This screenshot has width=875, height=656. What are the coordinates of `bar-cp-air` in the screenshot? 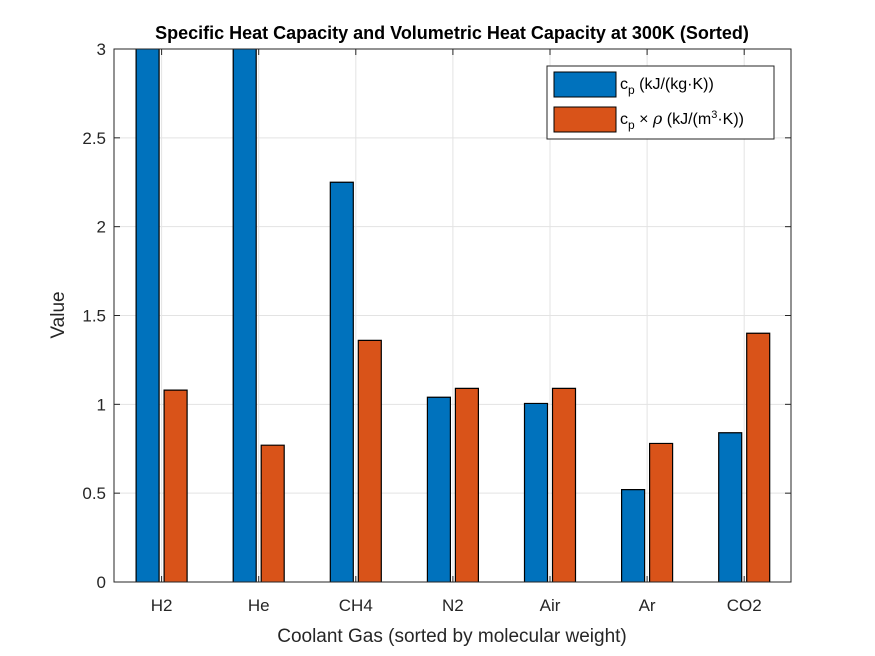 It's located at (536, 492).